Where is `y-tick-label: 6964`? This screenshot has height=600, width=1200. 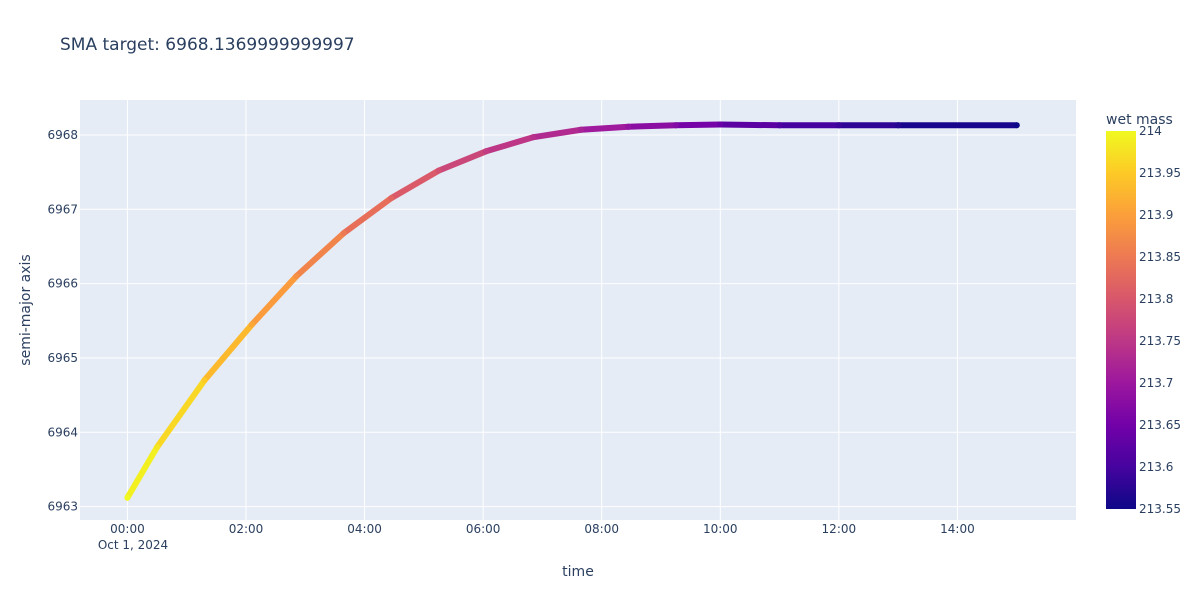 y-tick-label: 6964 is located at coordinates (62, 432).